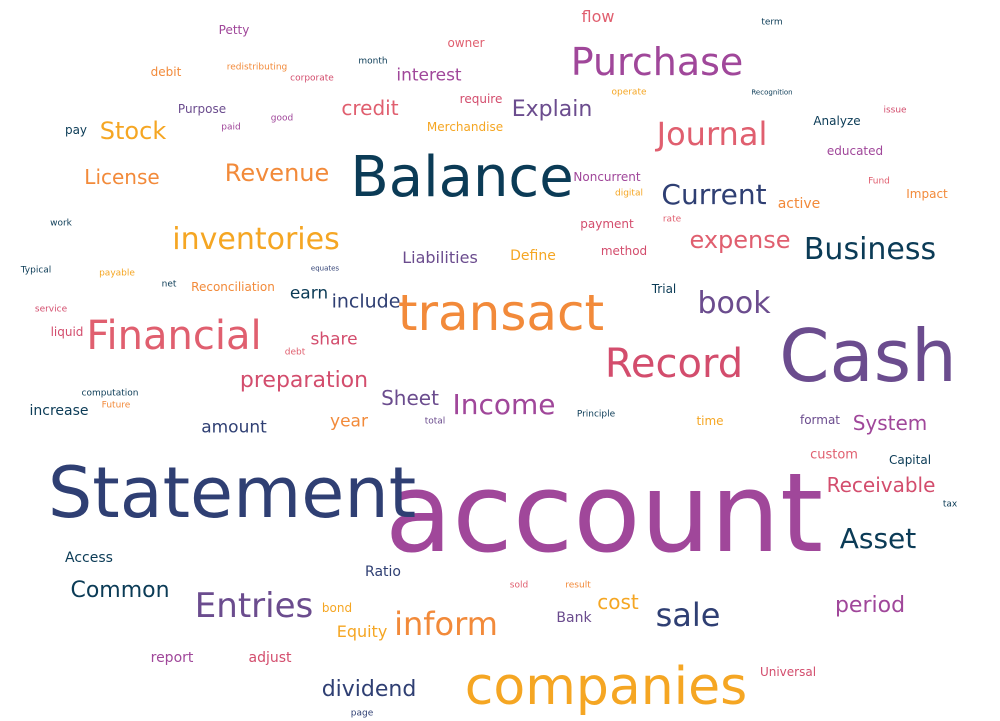 Image resolution: width=1000 pixels, height=721 pixels. I want to click on word-expense: expense, so click(740, 240).